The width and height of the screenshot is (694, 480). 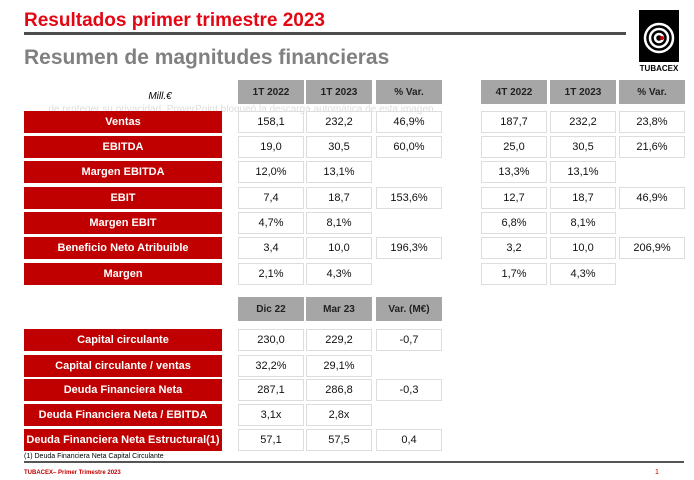 I want to click on slide-subtitle: Resumen de magnitudes financieras, so click(x=207, y=57).